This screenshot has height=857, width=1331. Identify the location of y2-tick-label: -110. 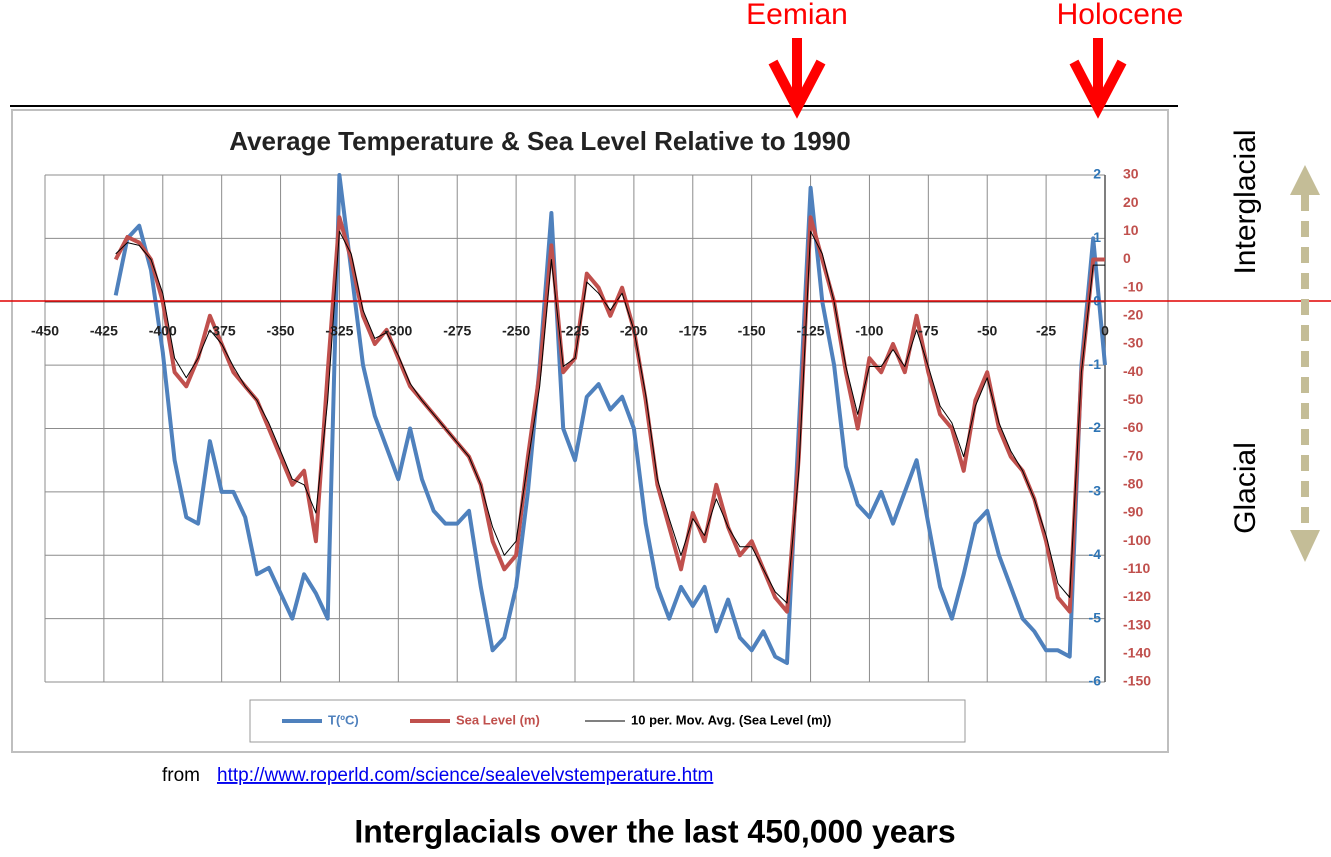
(1136, 568).